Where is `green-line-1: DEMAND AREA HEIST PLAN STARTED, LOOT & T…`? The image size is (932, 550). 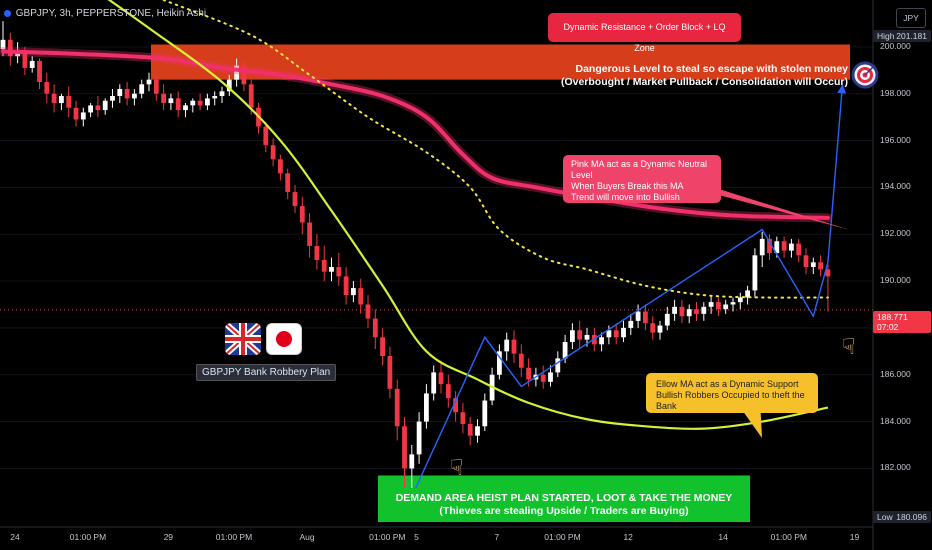
green-line-1: DEMAND AREA HEIST PLAN STARTED, LOOT & T… is located at coordinates (564, 498).